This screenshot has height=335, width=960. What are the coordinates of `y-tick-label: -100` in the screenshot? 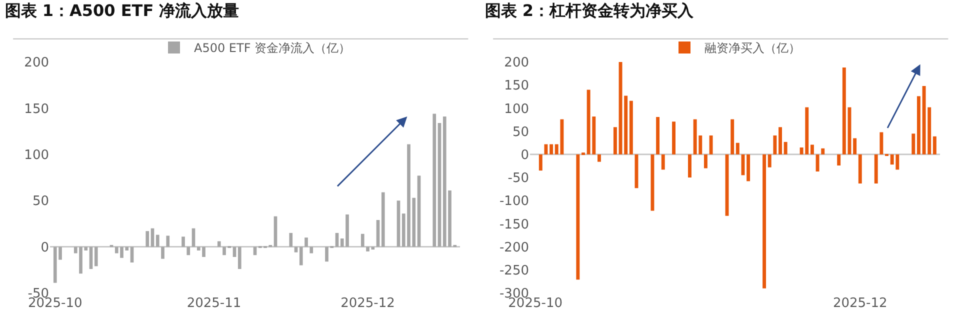 It's located at (514, 202).